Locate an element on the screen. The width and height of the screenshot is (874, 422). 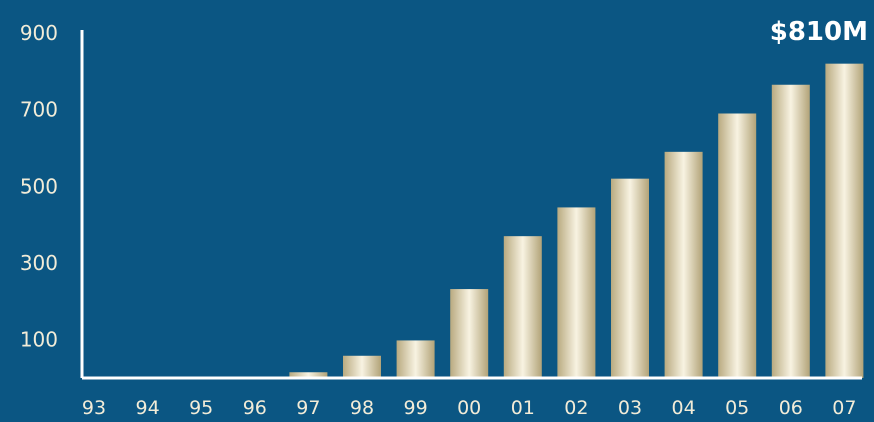
y-tick-label-700: 700 is located at coordinates (39, 110).